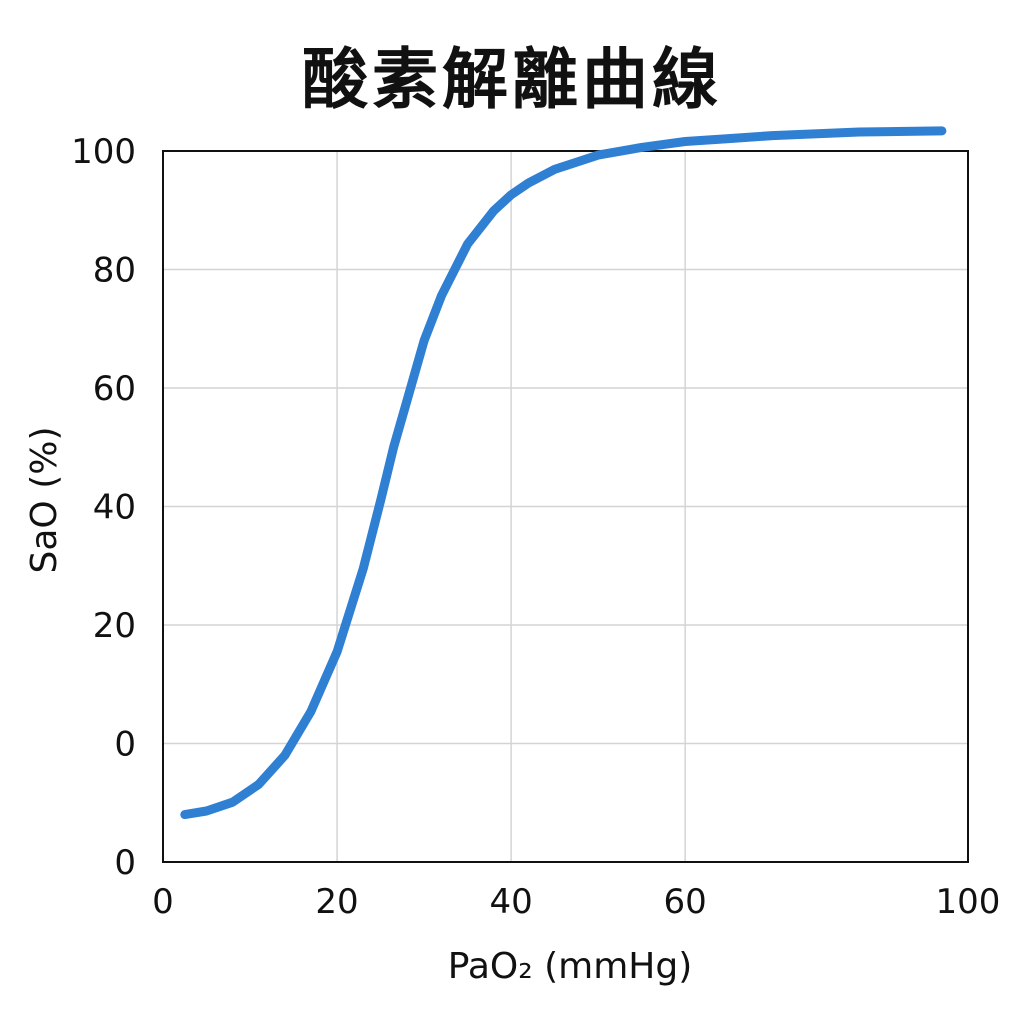 This screenshot has width=1024, height=1024. Describe the element at coordinates (114, 626) in the screenshot. I see `y-tick-label-2: 20` at that location.